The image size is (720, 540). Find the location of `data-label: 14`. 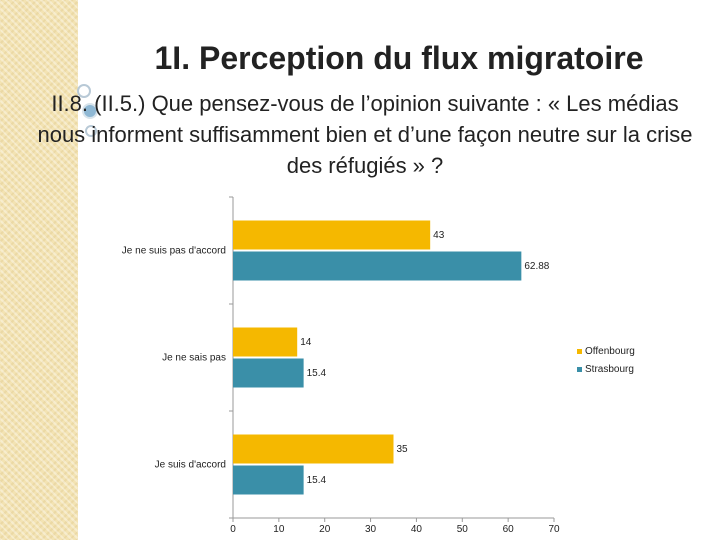

data-label: 14 is located at coordinates (306, 342).